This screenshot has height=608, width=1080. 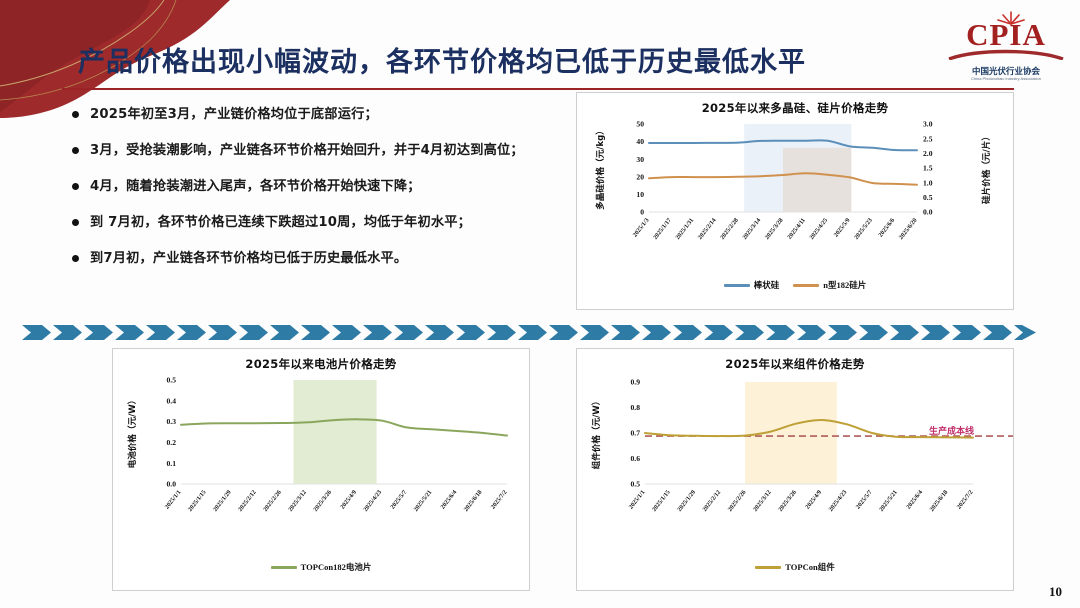 What do you see at coordinates (1006, 34) in the screenshot?
I see `logo-acronym: CPIA` at bounding box center [1006, 34].